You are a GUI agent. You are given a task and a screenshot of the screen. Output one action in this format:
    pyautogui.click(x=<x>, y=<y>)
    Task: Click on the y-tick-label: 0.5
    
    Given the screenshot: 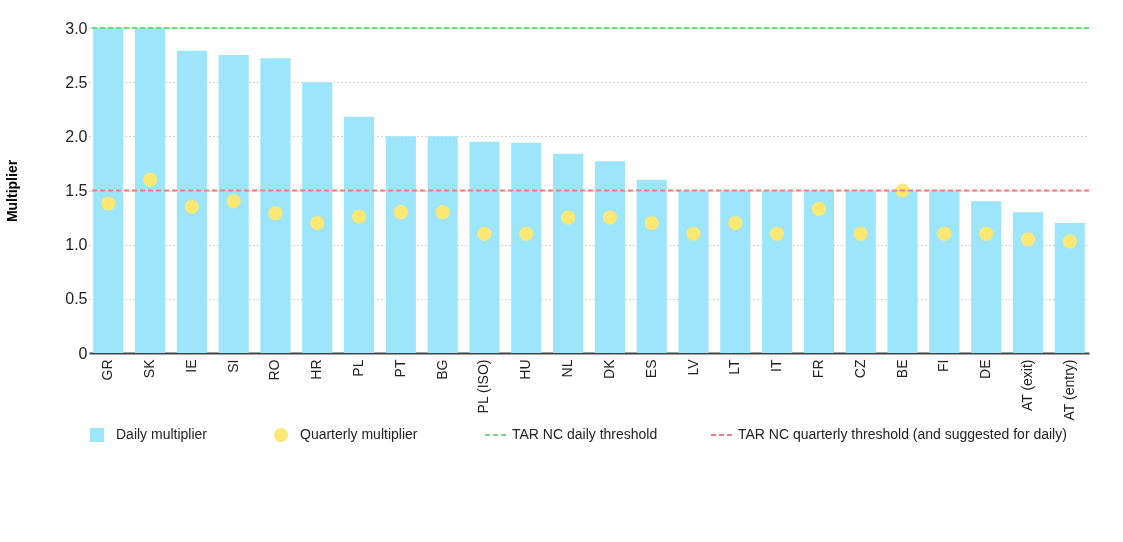 What is the action you would take?
    pyautogui.click(x=76, y=299)
    